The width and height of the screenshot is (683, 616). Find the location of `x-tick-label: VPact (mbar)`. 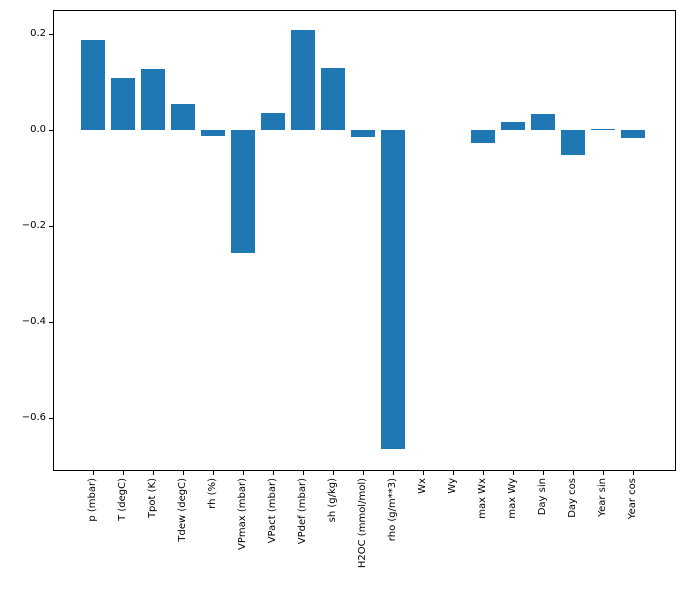

x-tick-label: VPact (mbar) is located at coordinates (273, 511).